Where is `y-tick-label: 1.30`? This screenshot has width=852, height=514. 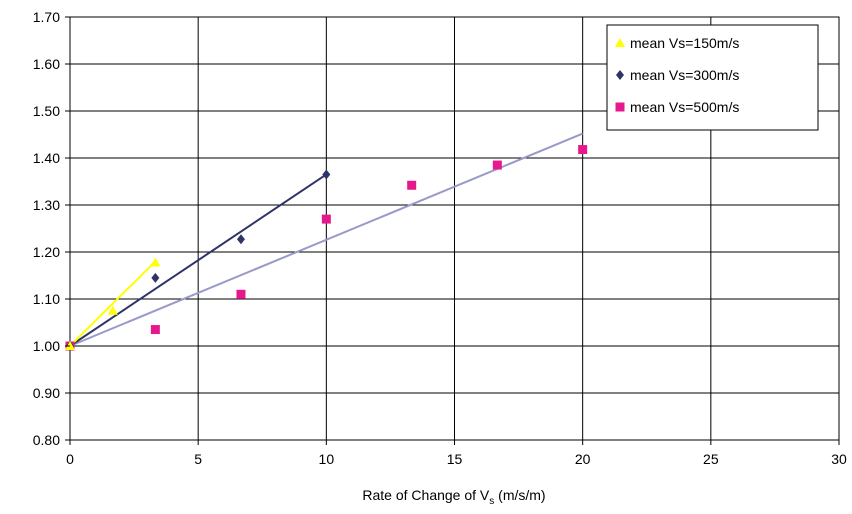
y-tick-label: 1.30 is located at coordinates (46, 205).